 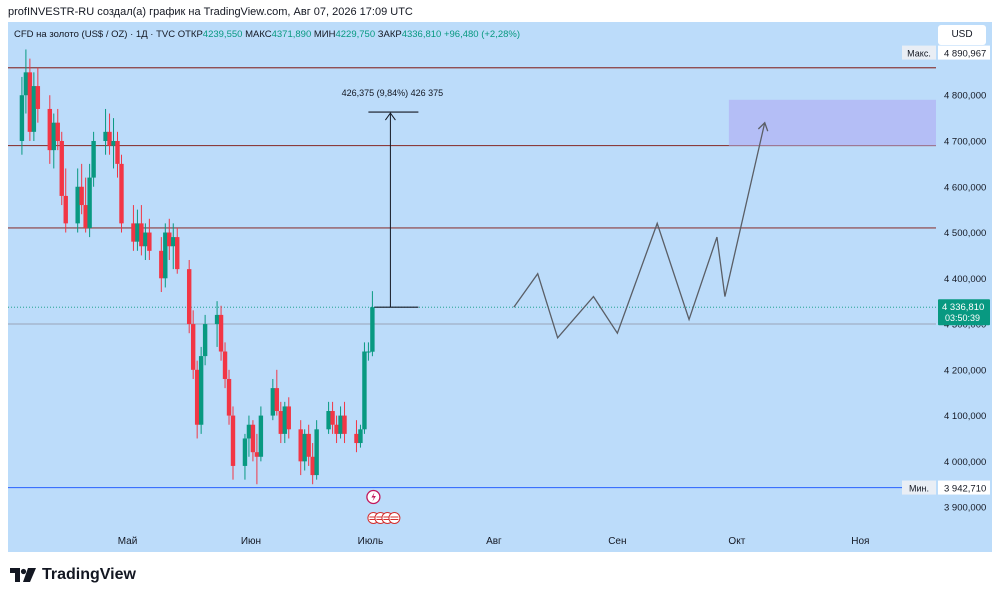 I want to click on high-value: 4371,890, so click(x=291, y=34).